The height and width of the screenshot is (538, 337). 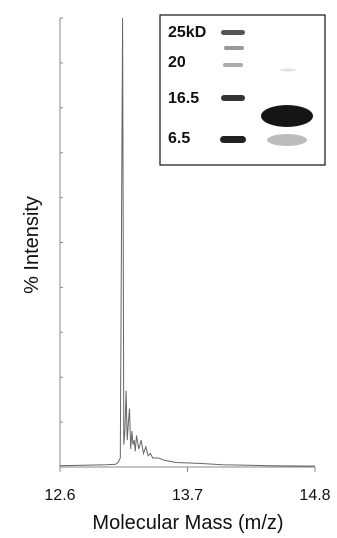 I want to click on ladder-band-extra, so click(x=234, y=48).